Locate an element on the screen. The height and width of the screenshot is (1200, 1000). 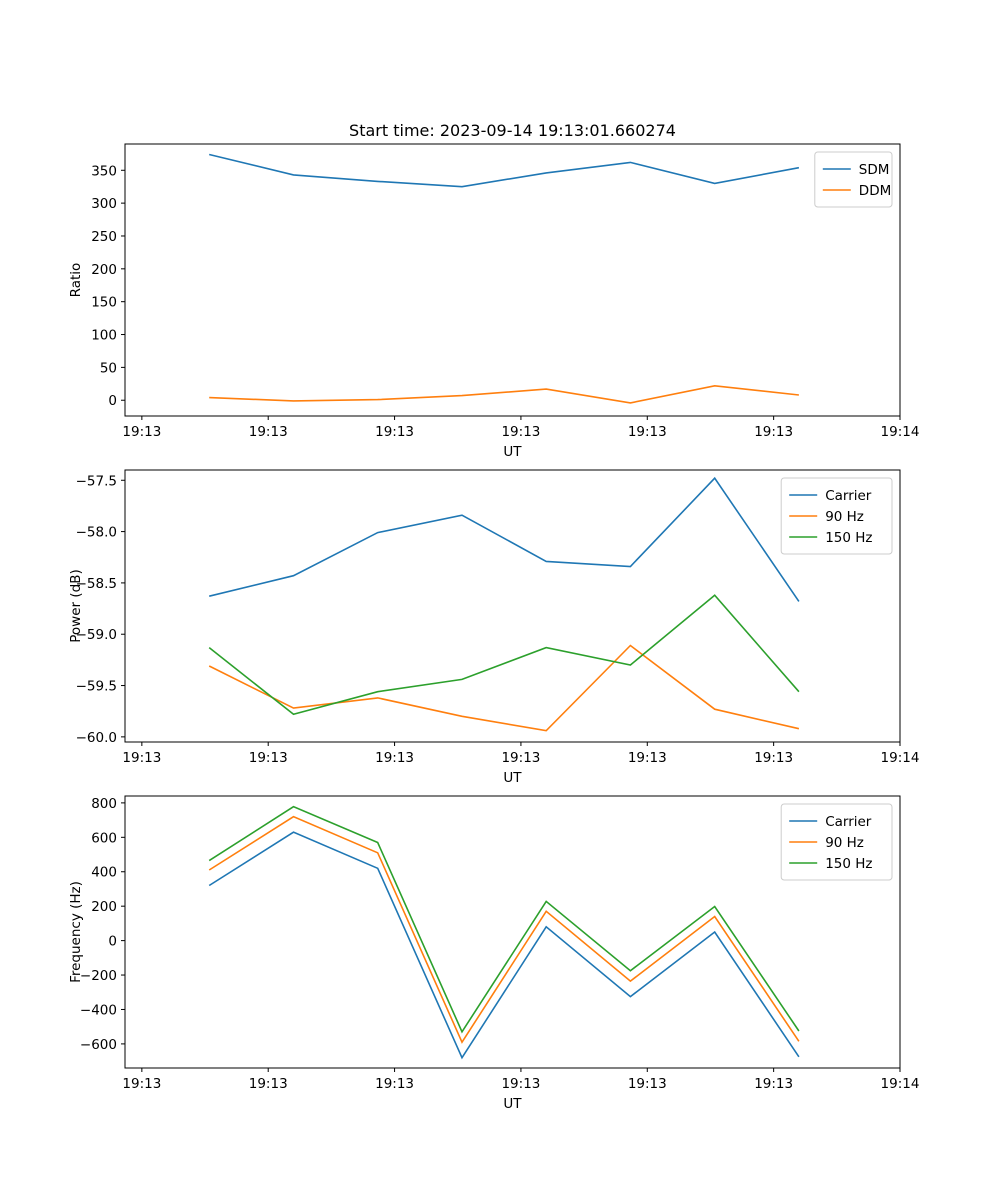
figure-title: Start time: 2023-09-14 19:13:01.660274 is located at coordinates (512, 130).